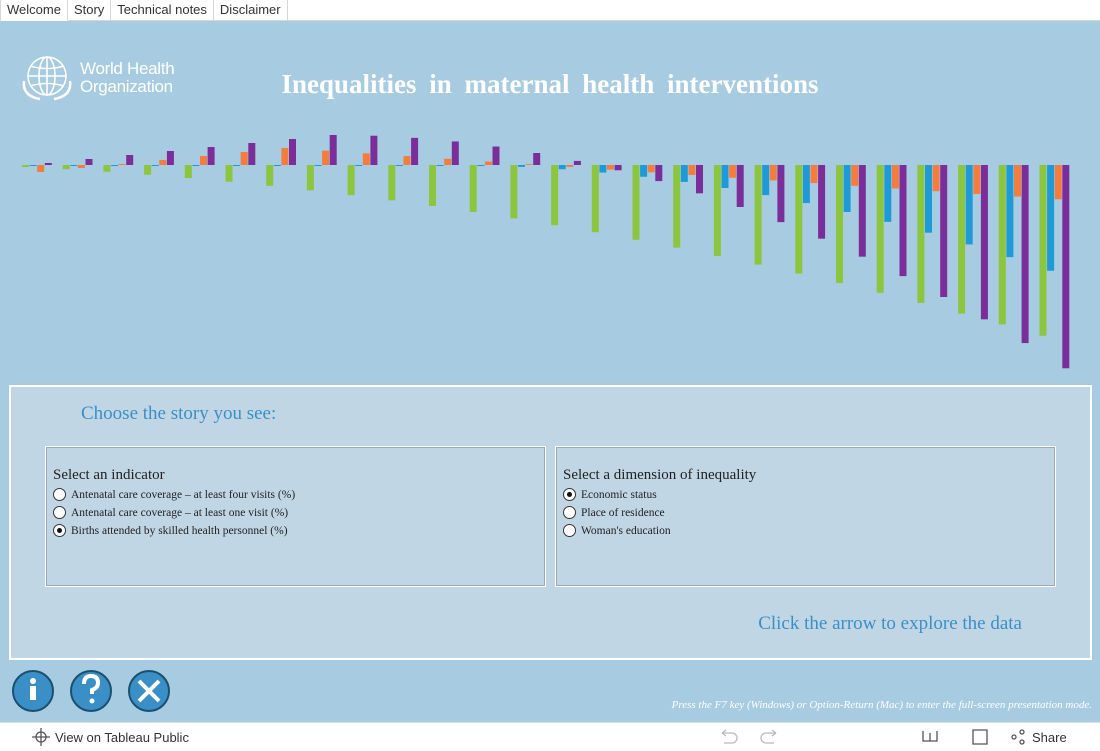  Describe the element at coordinates (179, 413) in the screenshot. I see `prompt: Choose the story you see:` at that location.